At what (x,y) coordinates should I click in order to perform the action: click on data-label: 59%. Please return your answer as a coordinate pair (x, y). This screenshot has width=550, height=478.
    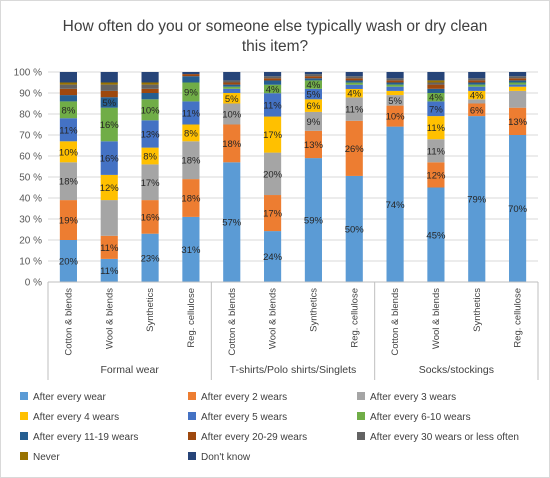
    Looking at the image, I should click on (314, 221).